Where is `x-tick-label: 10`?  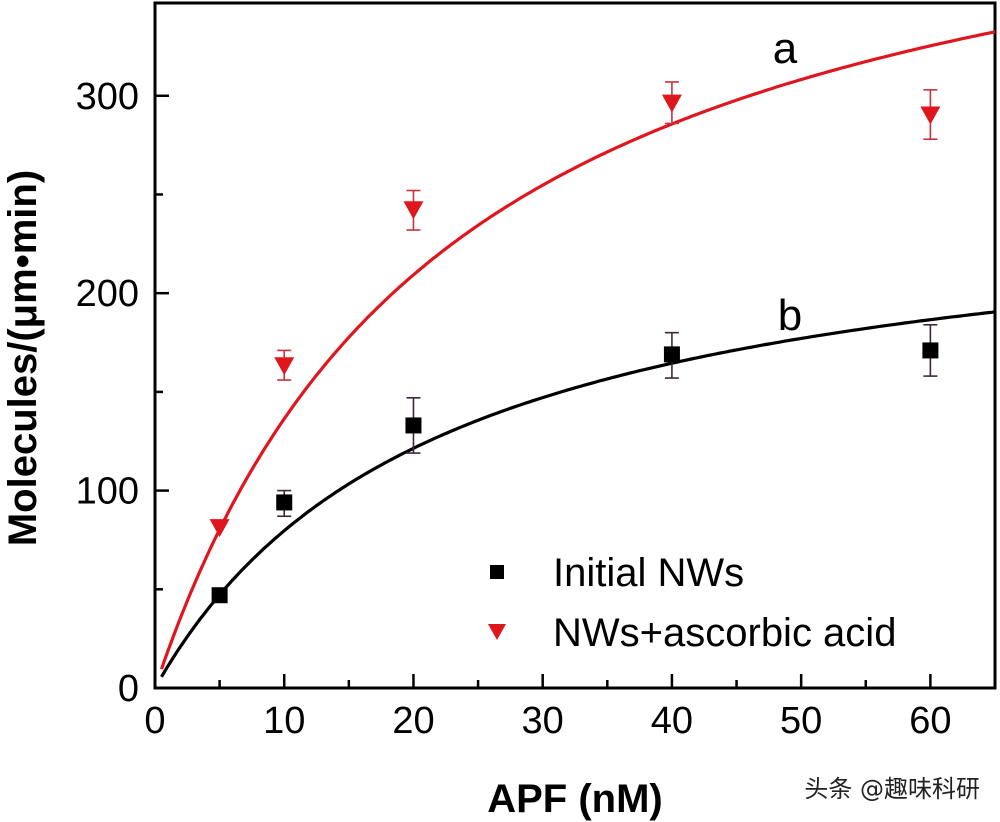 x-tick-label: 10 is located at coordinates (284, 721).